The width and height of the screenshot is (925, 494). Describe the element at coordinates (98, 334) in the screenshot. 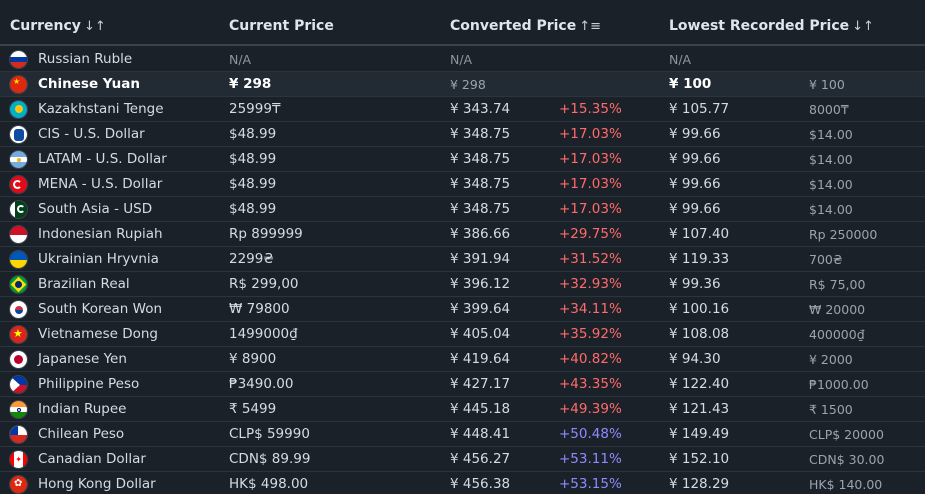

I see `currency-name: Vietnamese Dong` at that location.